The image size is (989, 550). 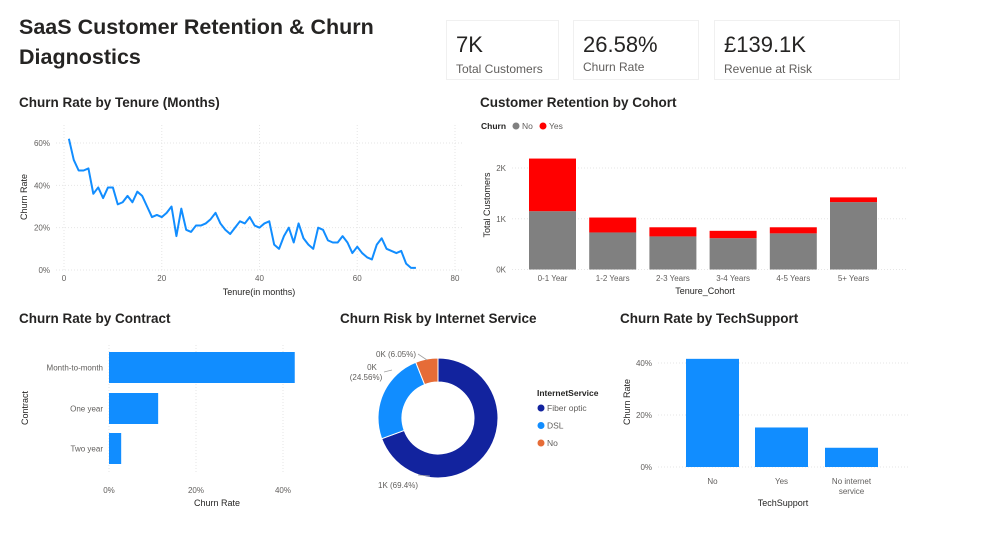 What do you see at coordinates (87, 449) in the screenshot?
I see `y-tick-label: Two year` at bounding box center [87, 449].